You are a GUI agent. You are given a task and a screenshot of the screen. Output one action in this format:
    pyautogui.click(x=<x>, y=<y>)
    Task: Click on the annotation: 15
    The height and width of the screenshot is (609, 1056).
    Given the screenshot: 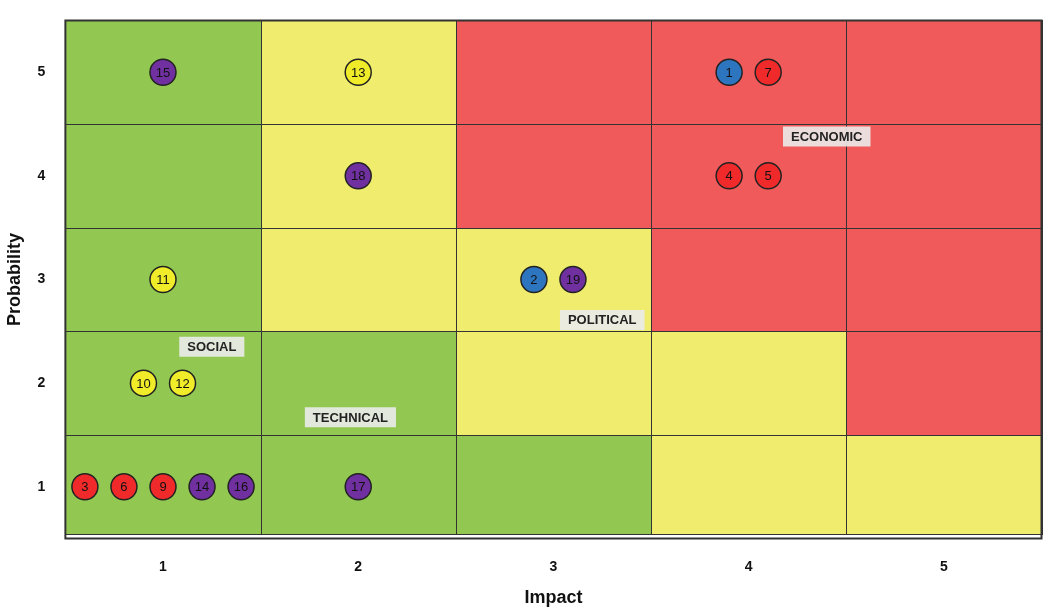 What is the action you would take?
    pyautogui.click(x=163, y=72)
    